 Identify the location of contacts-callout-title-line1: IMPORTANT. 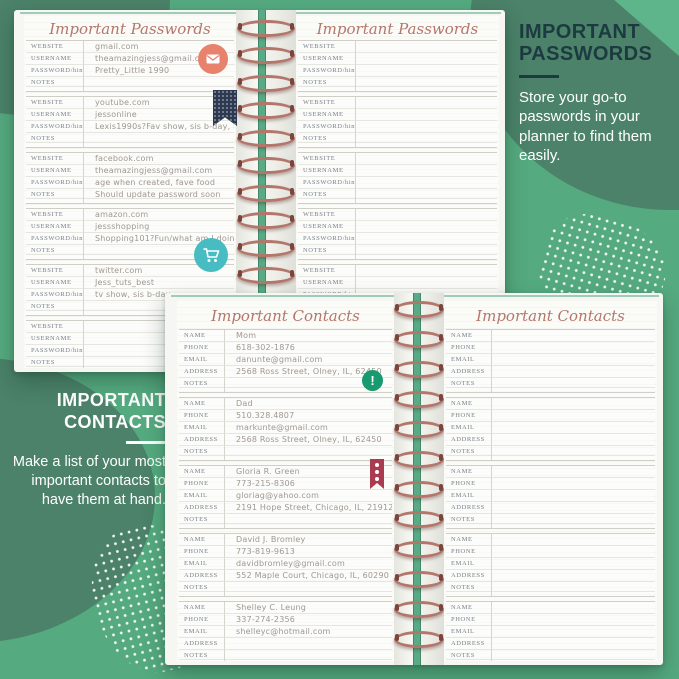
(111, 400).